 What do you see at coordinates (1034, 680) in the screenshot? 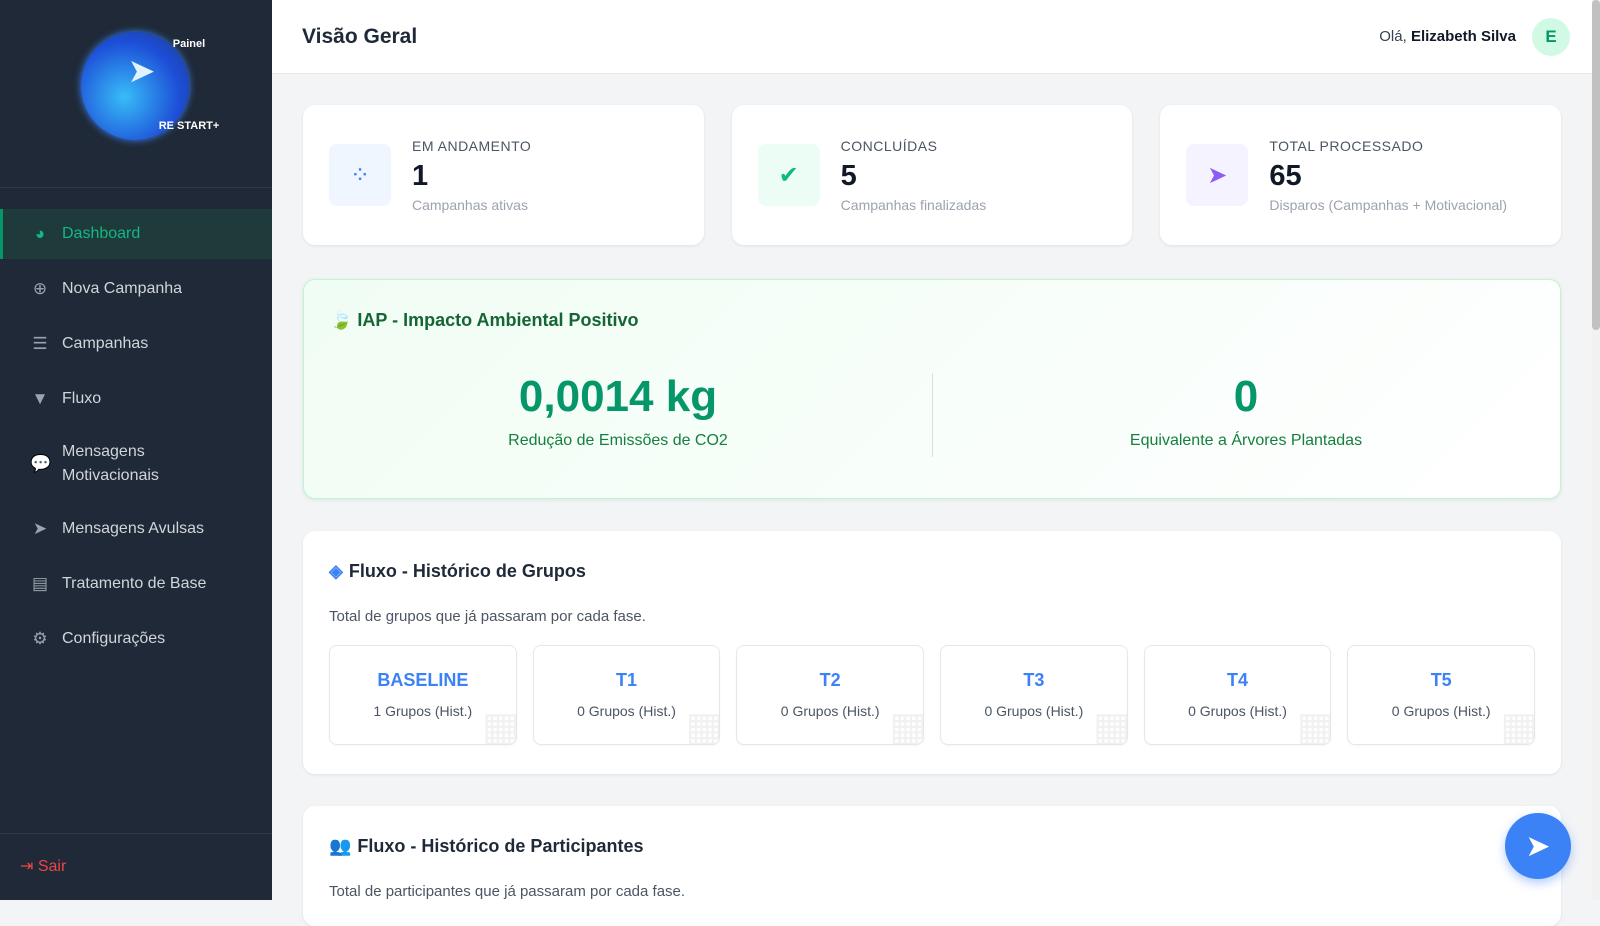
I see `phase-name: T3` at bounding box center [1034, 680].